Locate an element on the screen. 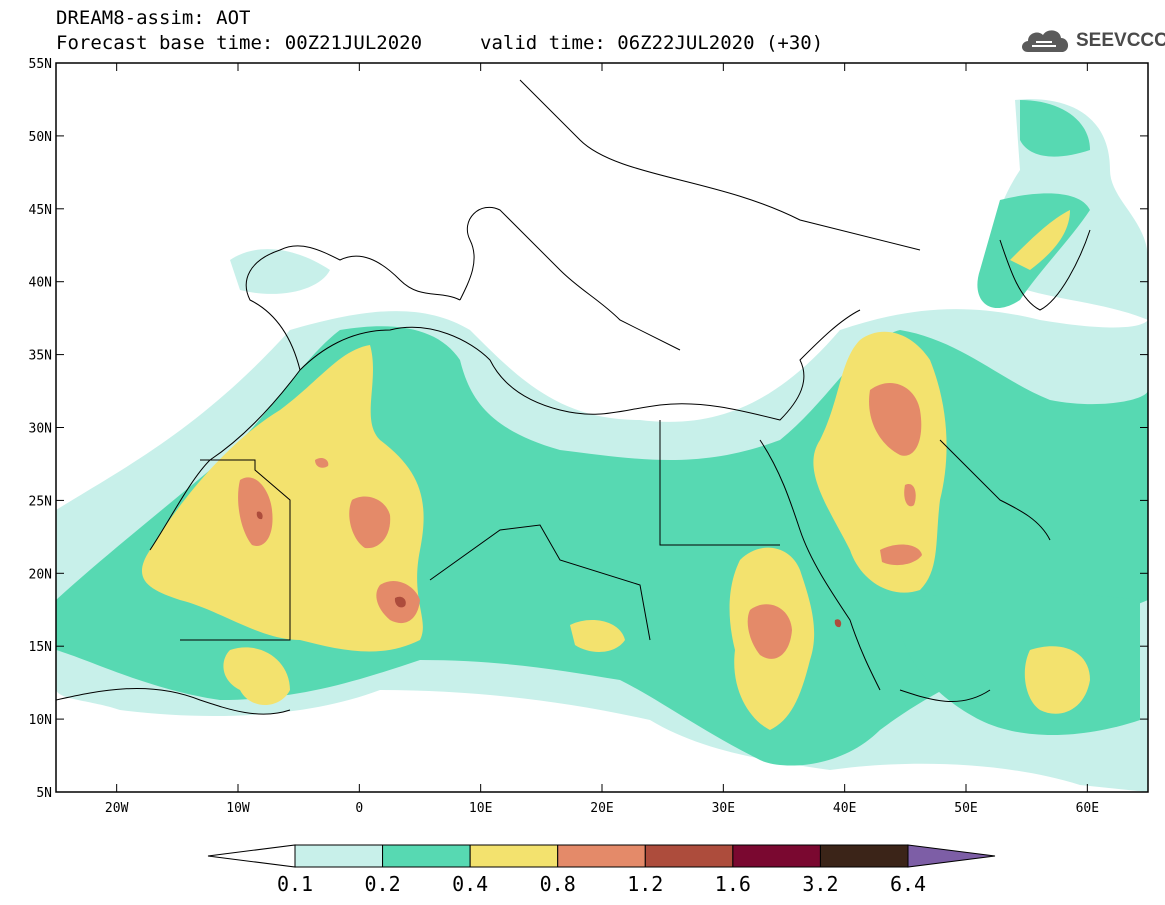 Image resolution: width=1165 pixels, height=905 pixels. lat-tick-label: 45N is located at coordinates (40, 210).